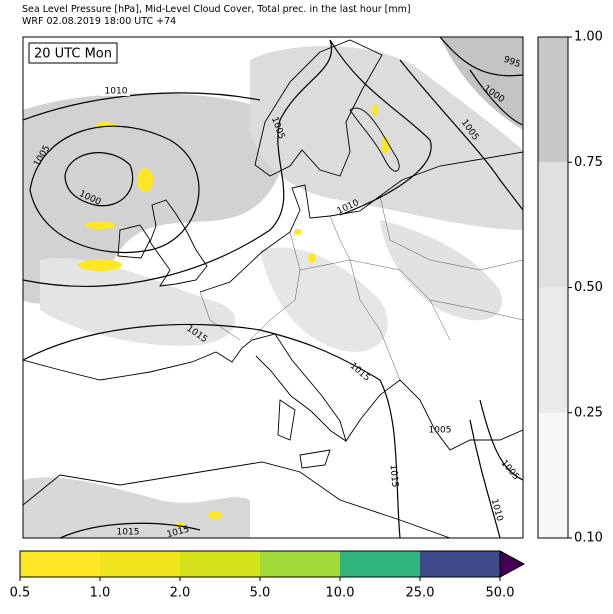 Image resolution: width=613 pixels, height=614 pixels. I want to click on isobar-label: 1005, so click(440, 431).